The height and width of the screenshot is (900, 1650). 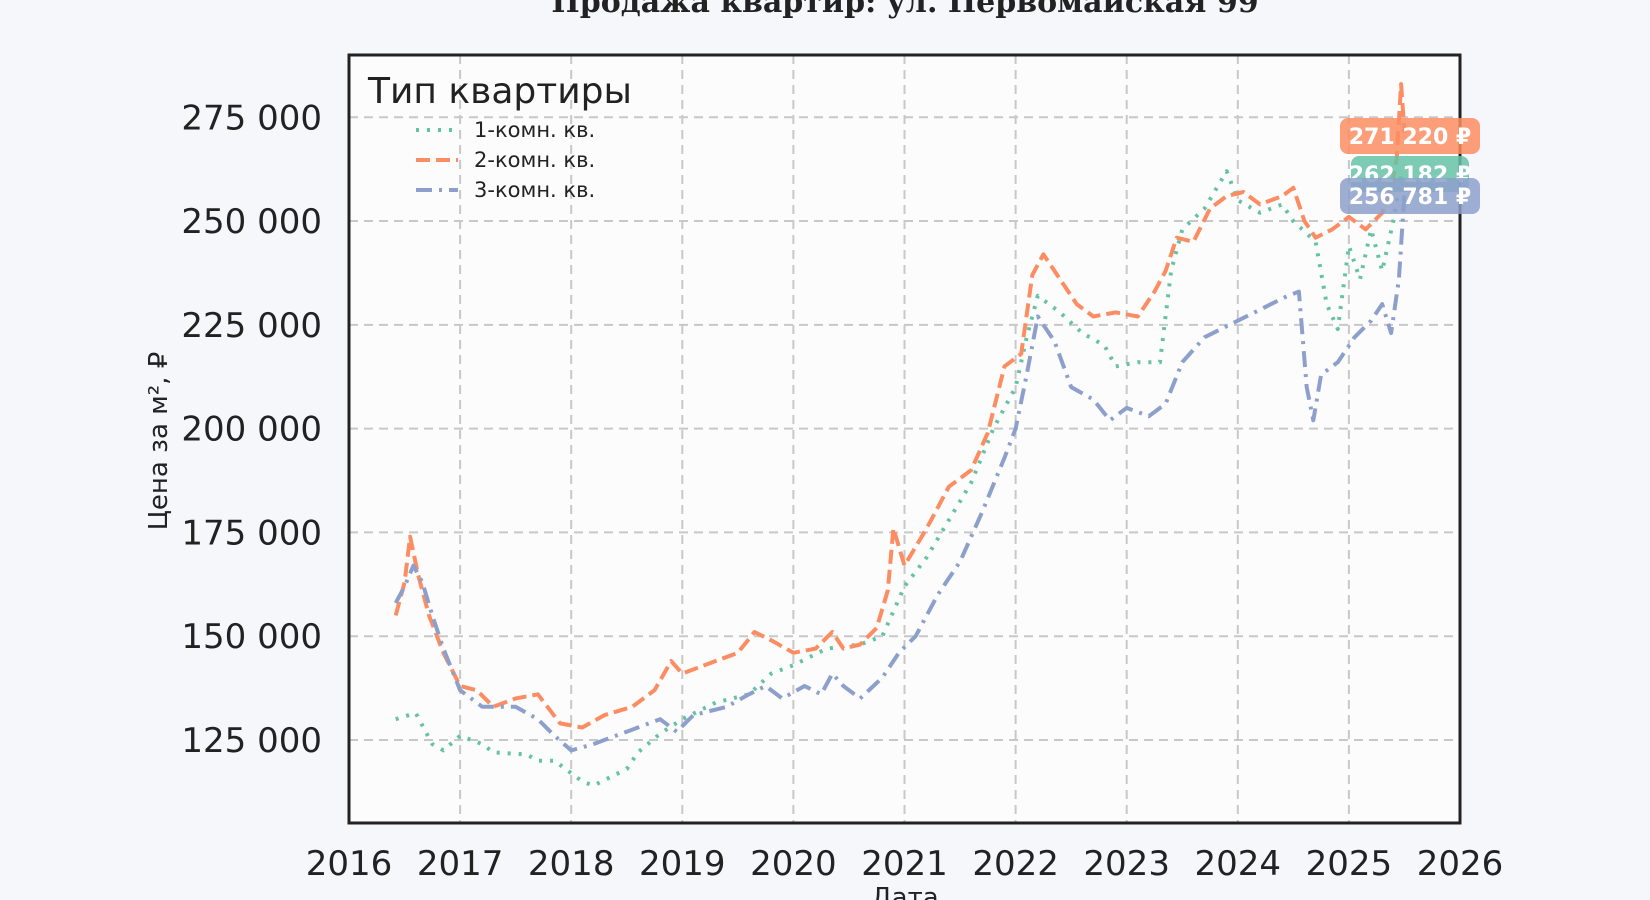 What do you see at coordinates (499, 91) in the screenshot?
I see `legend-title: Тип квартиры` at bounding box center [499, 91].